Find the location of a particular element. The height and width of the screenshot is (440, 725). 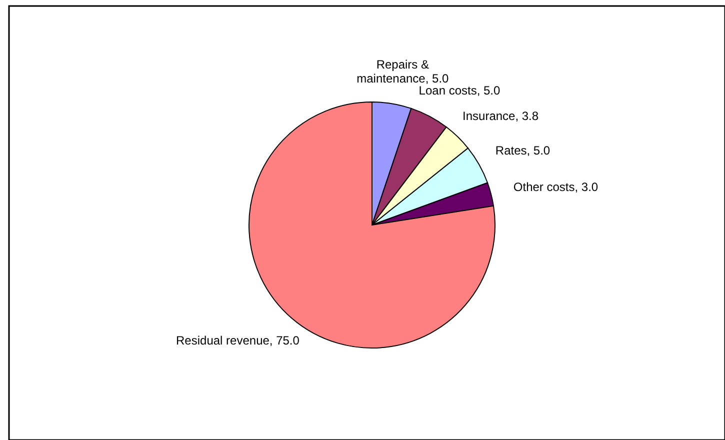

slice-label: Loan costs, 5.0 is located at coordinates (459, 91).